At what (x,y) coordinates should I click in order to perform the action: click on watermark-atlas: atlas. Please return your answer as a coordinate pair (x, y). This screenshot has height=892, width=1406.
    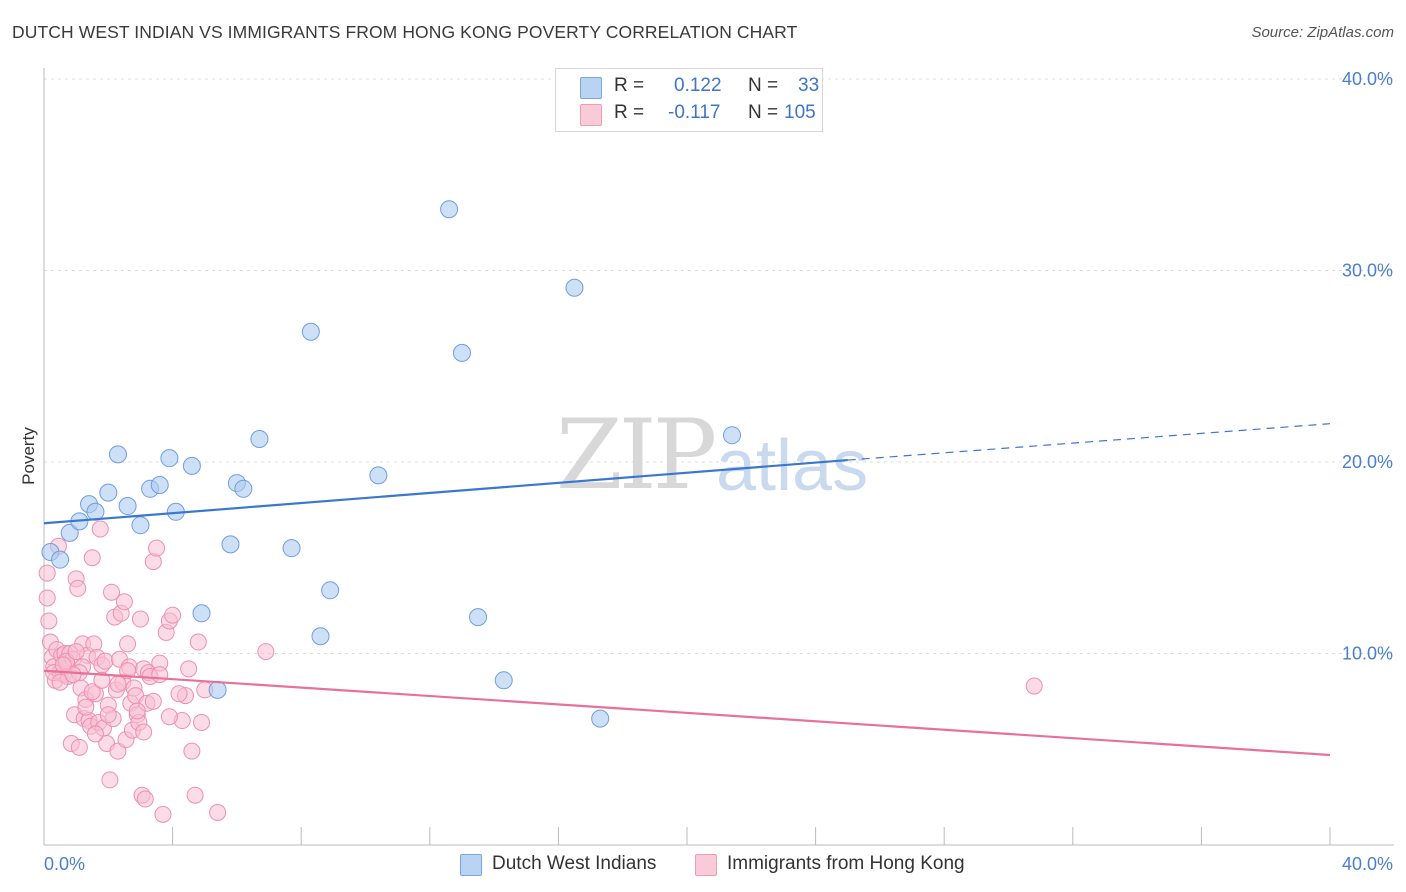
    Looking at the image, I should click on (792, 466).